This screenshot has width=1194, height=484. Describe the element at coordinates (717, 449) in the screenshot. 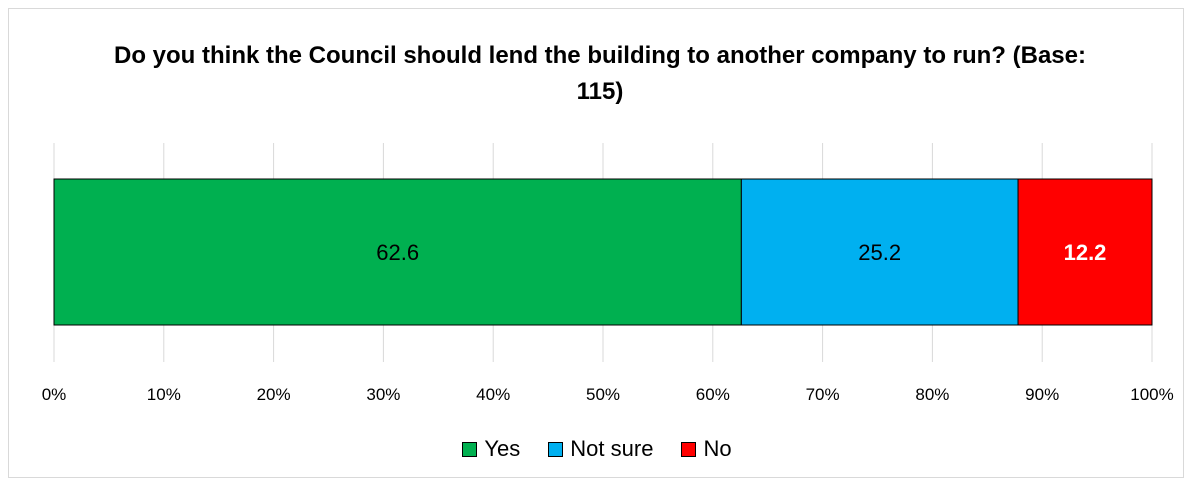

I see `legend-label: No` at that location.